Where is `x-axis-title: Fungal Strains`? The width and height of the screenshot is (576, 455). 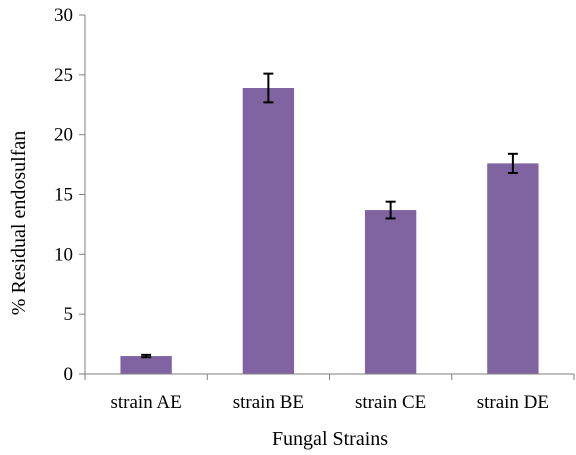
x-axis-title: Fungal Strains is located at coordinates (330, 439).